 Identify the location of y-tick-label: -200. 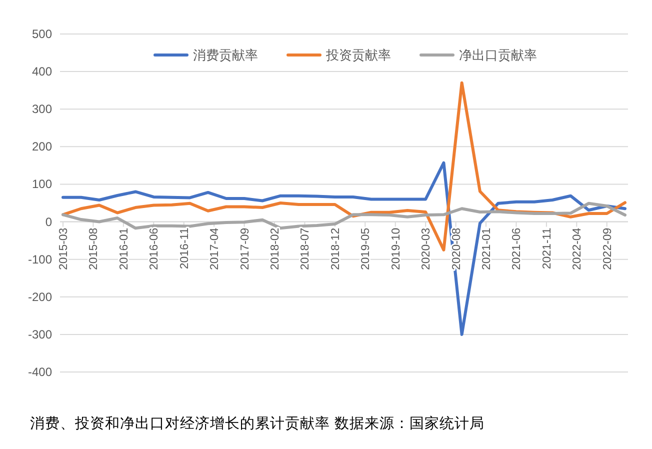
(40, 297).